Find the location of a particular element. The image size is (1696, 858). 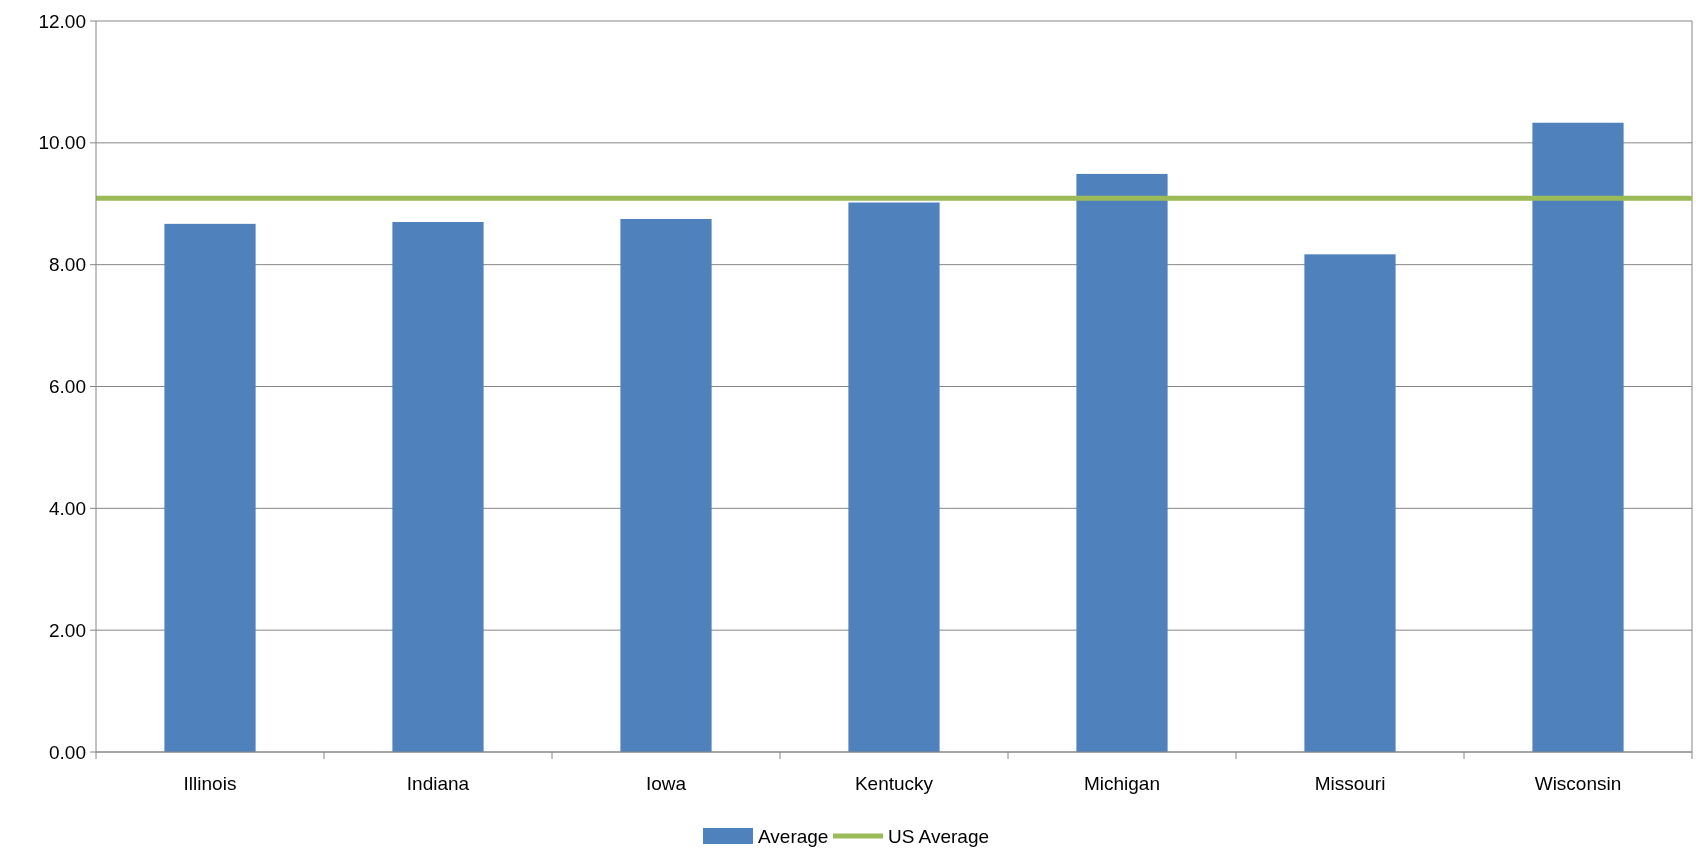

y-tick-label: 4.00 is located at coordinates (67, 508).